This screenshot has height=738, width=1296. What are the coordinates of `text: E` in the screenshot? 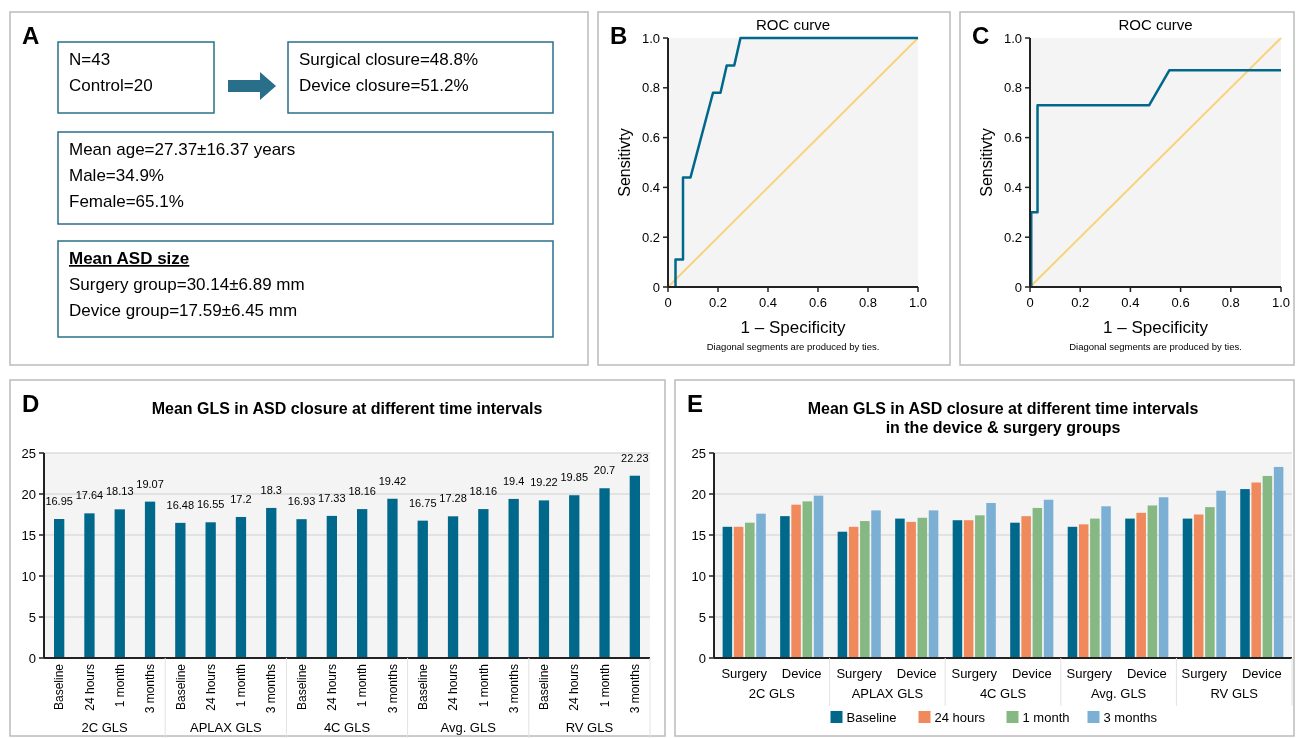 It's located at (695, 403).